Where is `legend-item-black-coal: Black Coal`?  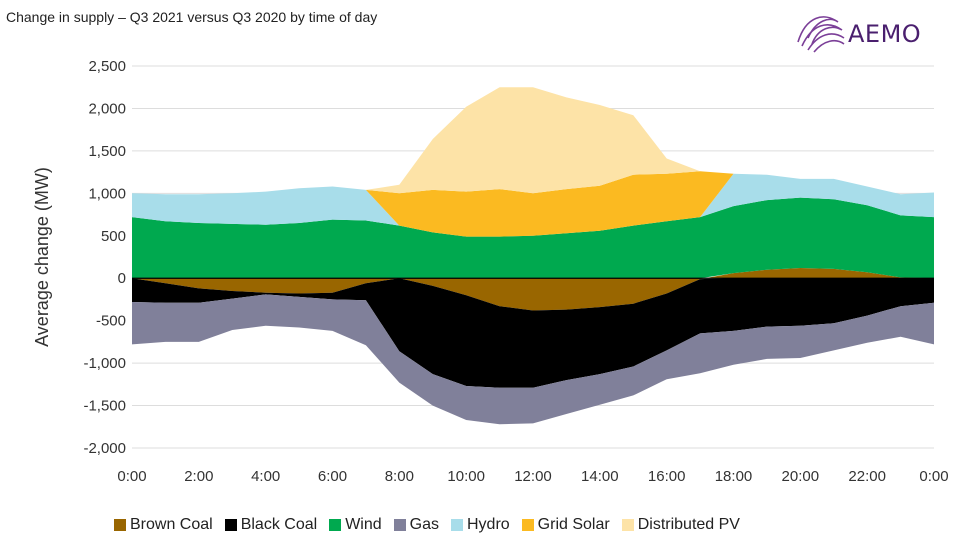 legend-item-black-coal: Black Coal is located at coordinates (271, 525).